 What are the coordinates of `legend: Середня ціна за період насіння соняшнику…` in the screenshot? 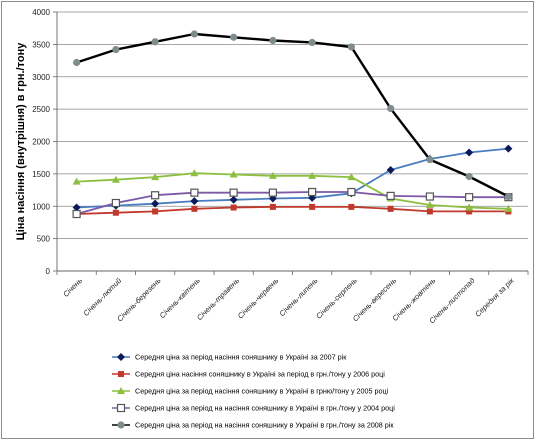 It's located at (253, 391).